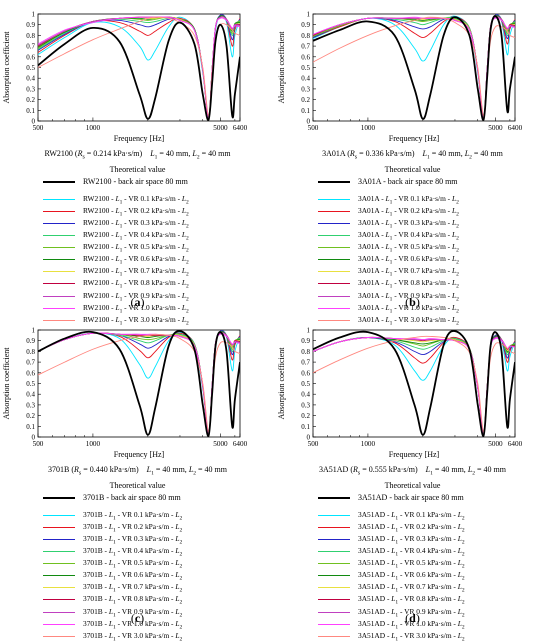  I want to click on legend-label: 3A51AD - L1 - VR 0.1 kPa·s/m - L2, so click(411, 516).